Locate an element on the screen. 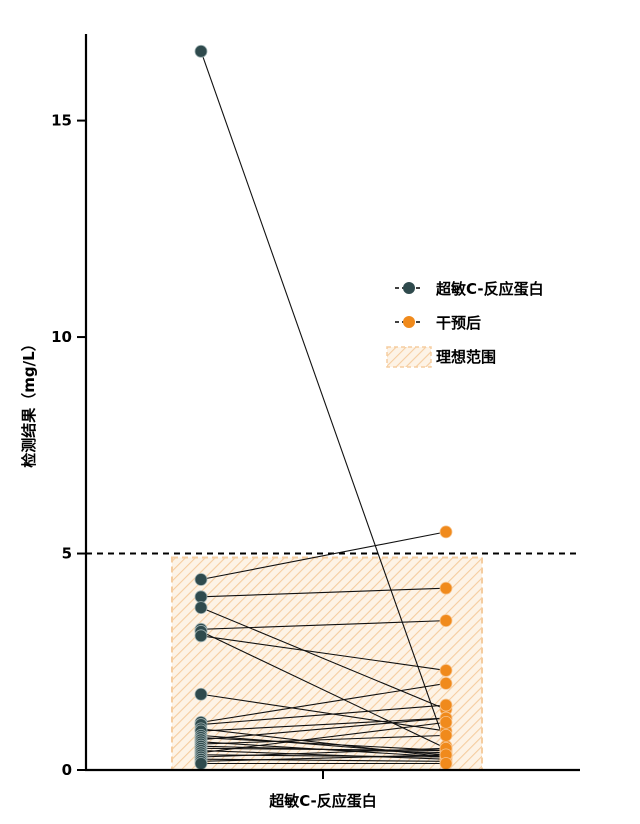  legend-after-marker is located at coordinates (409, 322).